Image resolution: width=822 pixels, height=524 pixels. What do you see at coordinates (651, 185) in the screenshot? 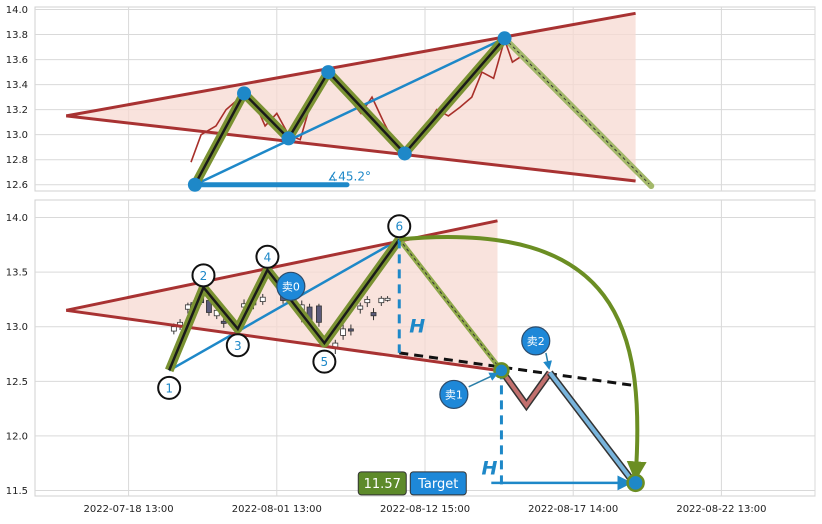
I see `pivot-point-end` at bounding box center [651, 185].